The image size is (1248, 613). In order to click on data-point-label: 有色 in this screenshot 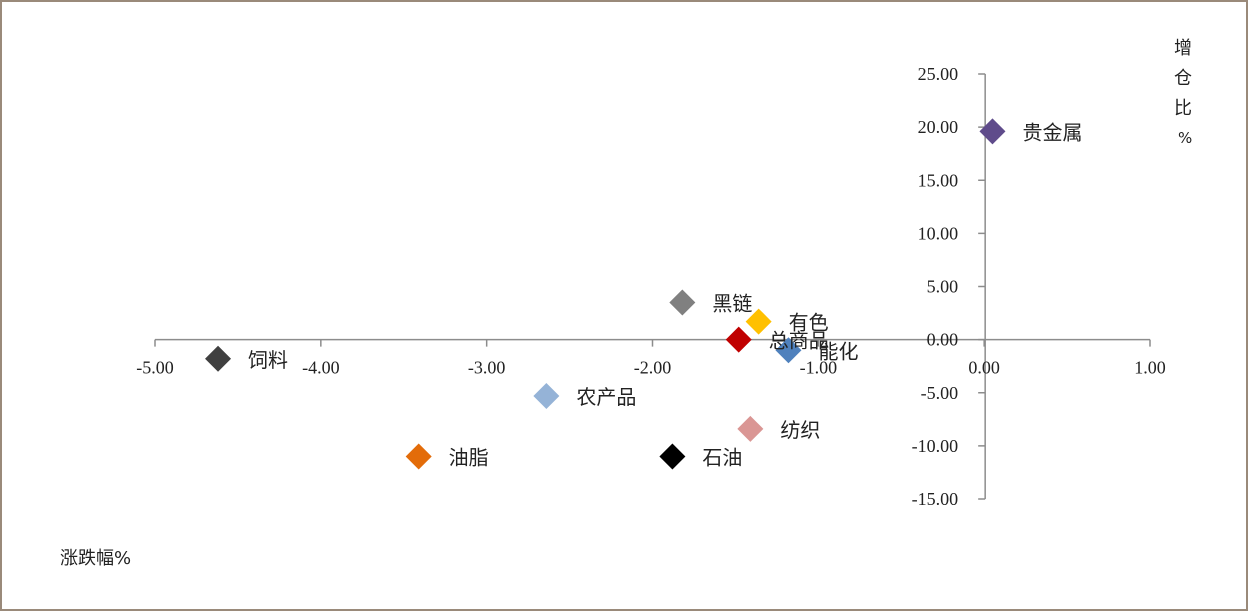, I will do `click(809, 323)`.